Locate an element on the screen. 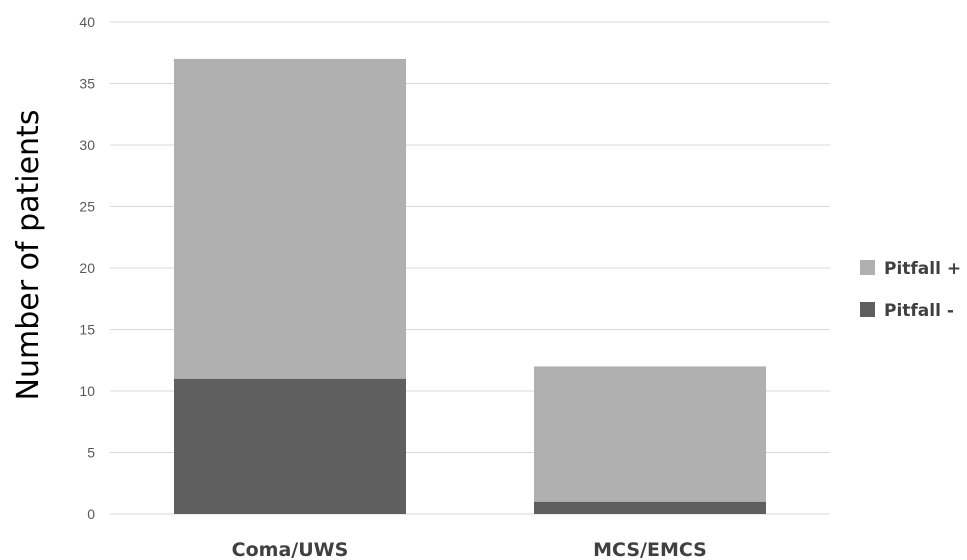  y-tick-label: 15 is located at coordinates (87, 330).